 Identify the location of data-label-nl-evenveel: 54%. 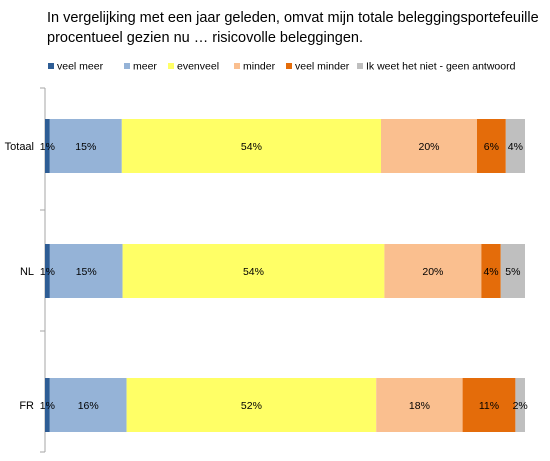
(253, 272).